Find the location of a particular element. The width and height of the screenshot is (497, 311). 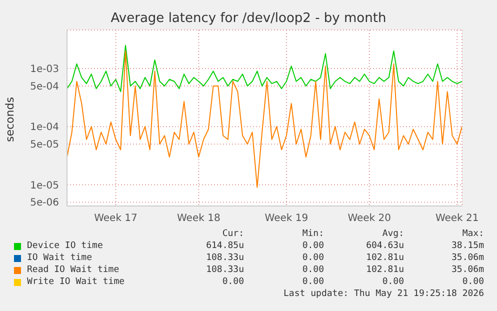

y-tick-label: 1e-04 is located at coordinates (44, 128).